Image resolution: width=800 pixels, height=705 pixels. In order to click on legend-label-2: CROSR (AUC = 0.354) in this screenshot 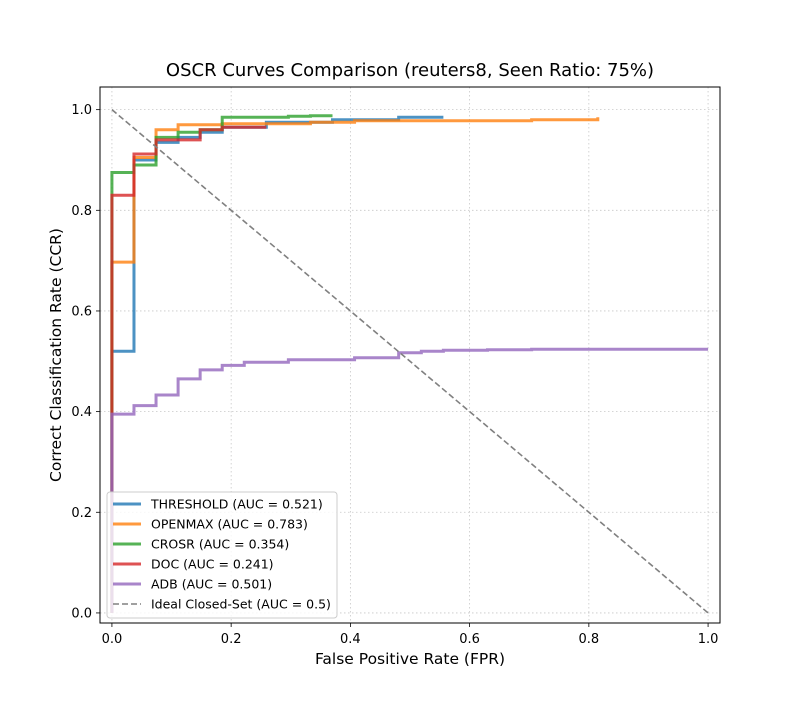, I will do `click(220, 544)`.